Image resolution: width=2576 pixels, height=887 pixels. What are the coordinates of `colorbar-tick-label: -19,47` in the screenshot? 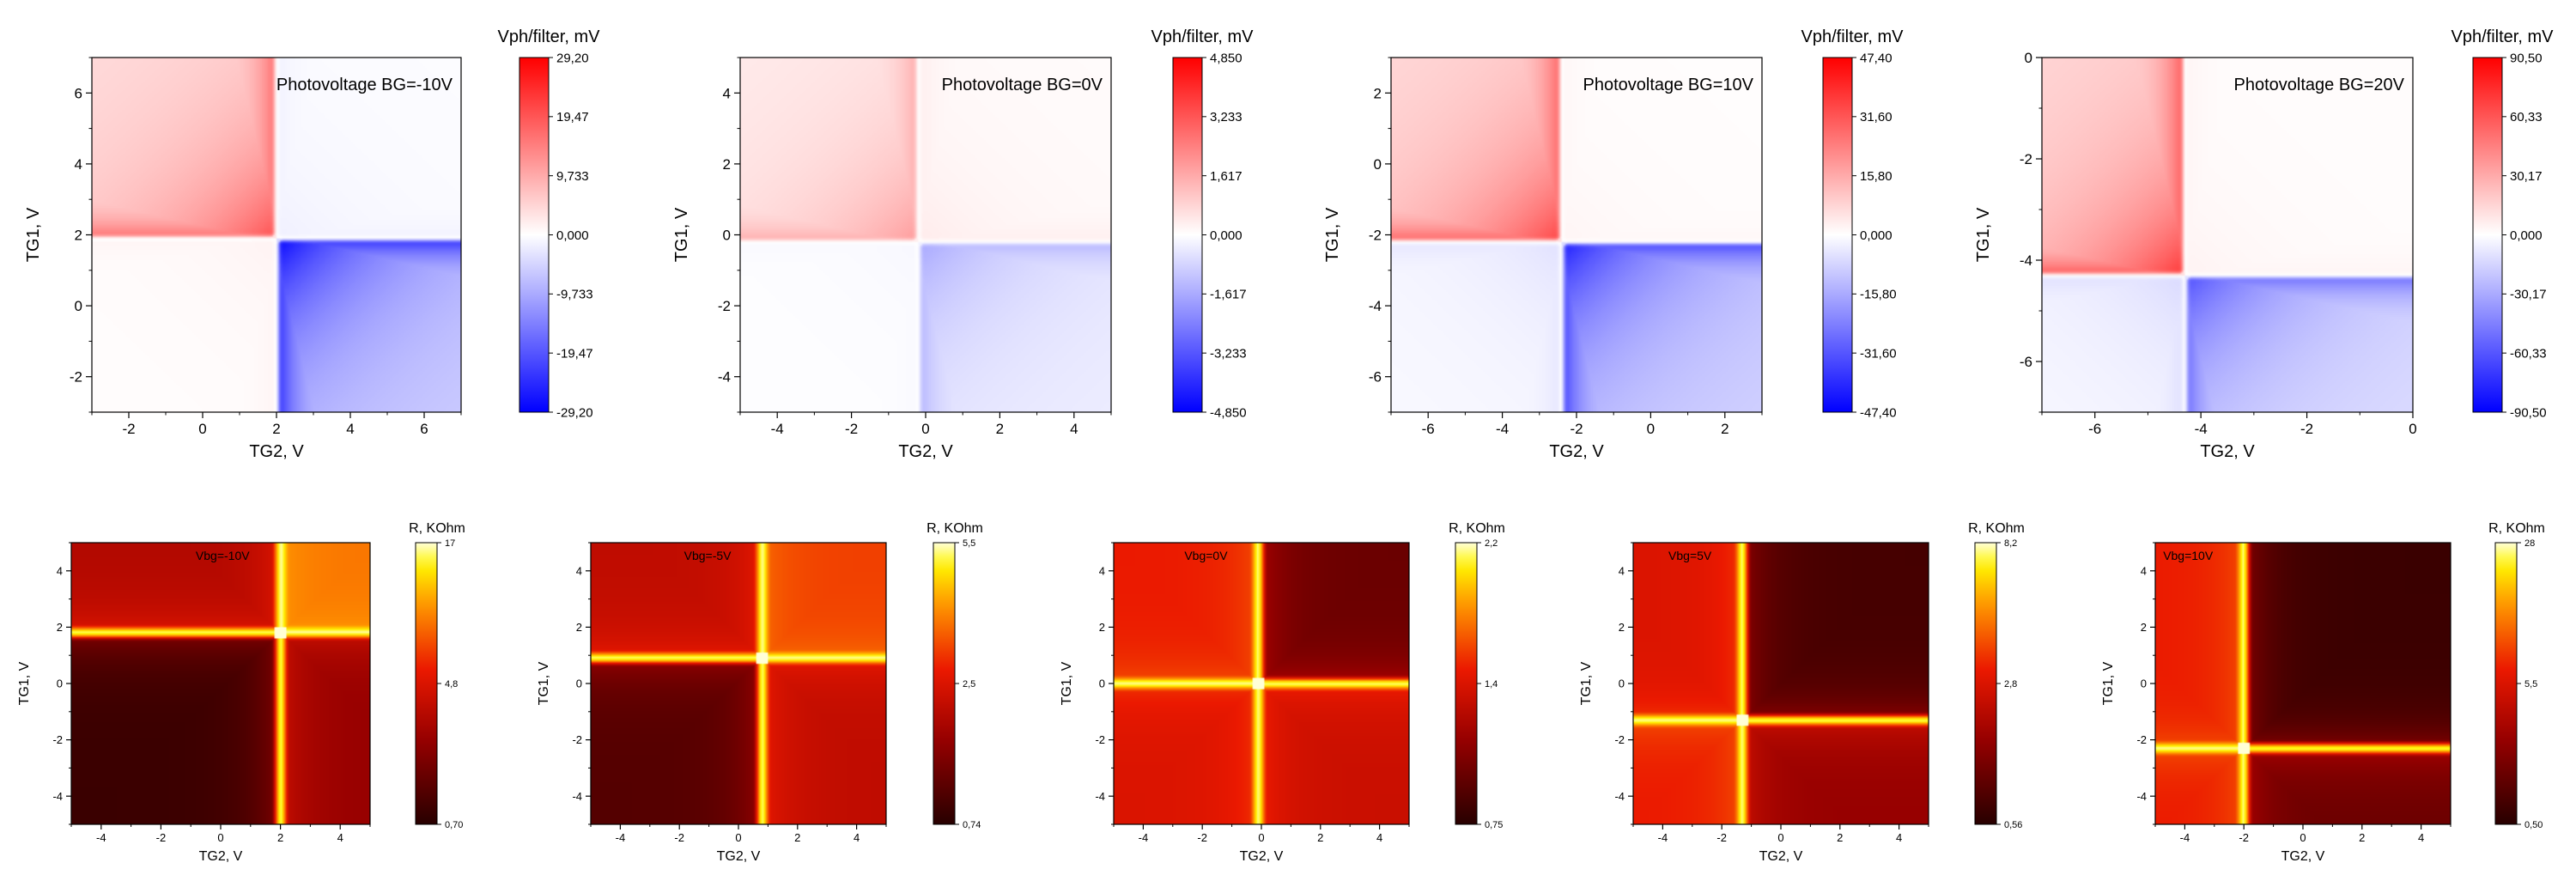 It's located at (574, 353).